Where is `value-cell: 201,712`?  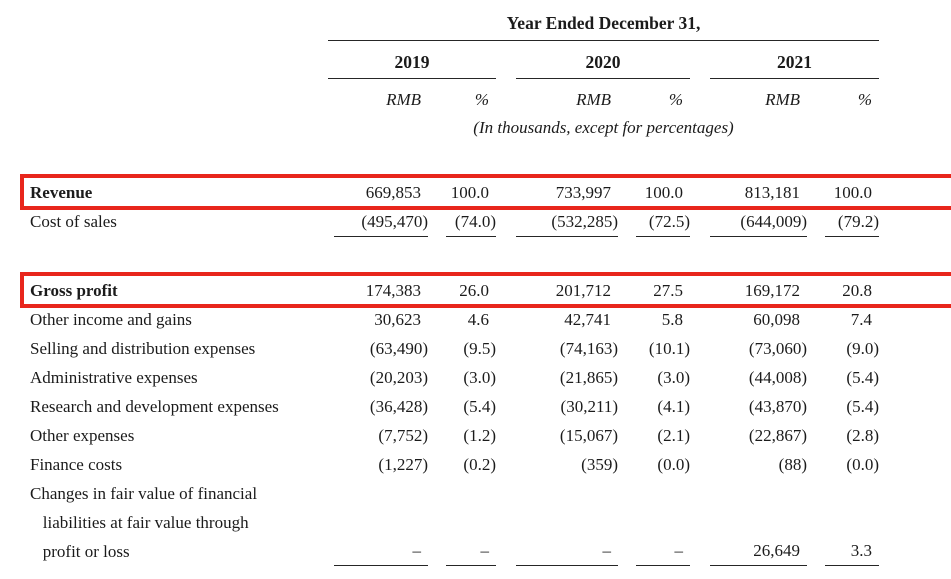 value-cell: 201,712 is located at coordinates (567, 290).